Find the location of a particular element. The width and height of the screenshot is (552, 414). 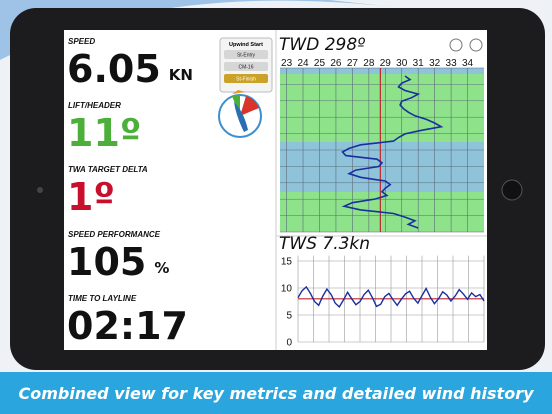

metric-value: 02:17 is located at coordinates (127, 326).